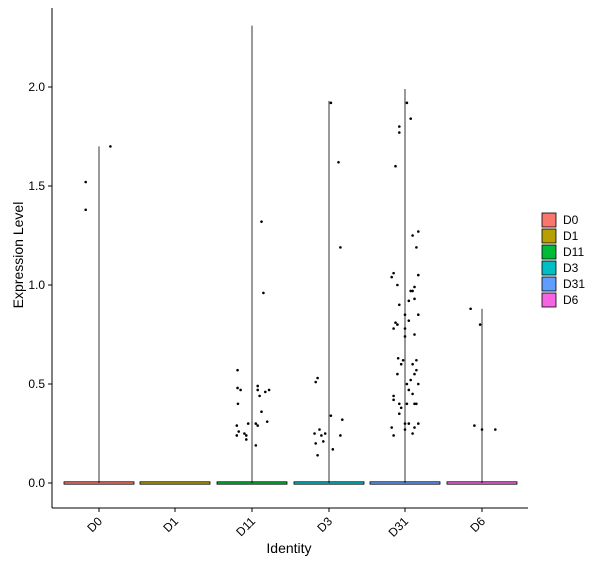  Describe the element at coordinates (94, 524) in the screenshot. I see `x-tick-label-D0: D0` at that location.